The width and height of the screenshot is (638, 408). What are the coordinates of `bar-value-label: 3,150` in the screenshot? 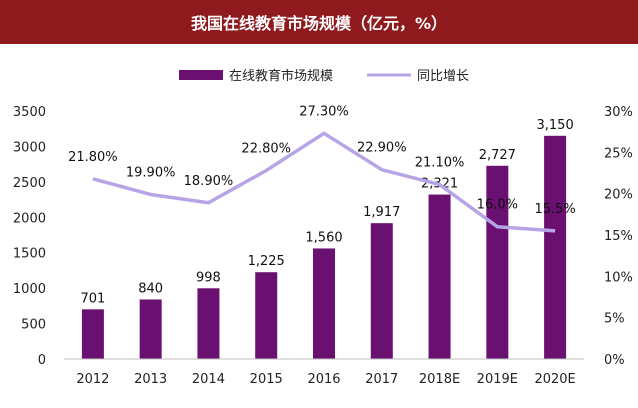 It's located at (555, 125).